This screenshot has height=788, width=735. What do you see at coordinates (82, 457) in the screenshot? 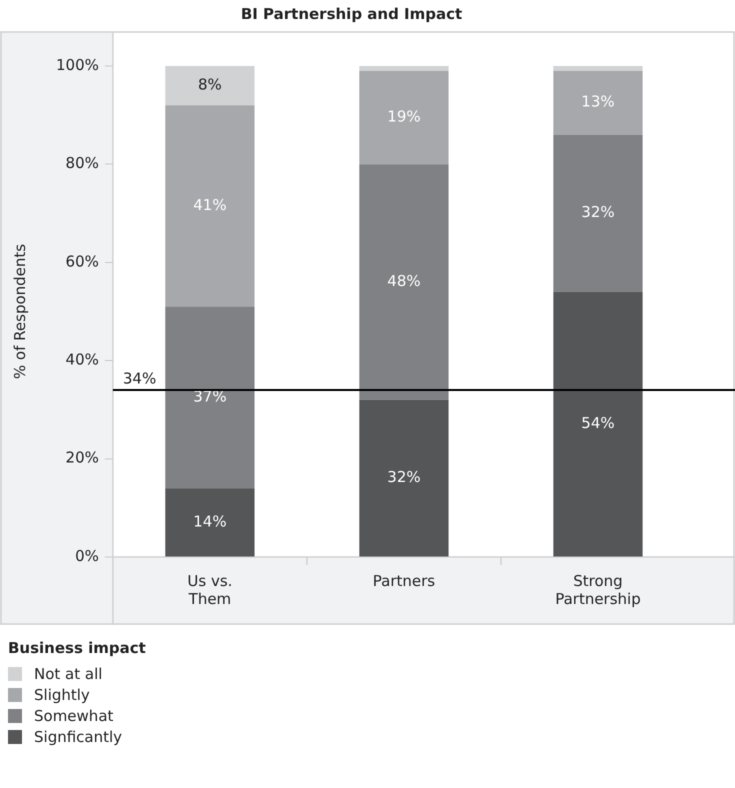
I see `y-tick-label: 20%` at bounding box center [82, 457].